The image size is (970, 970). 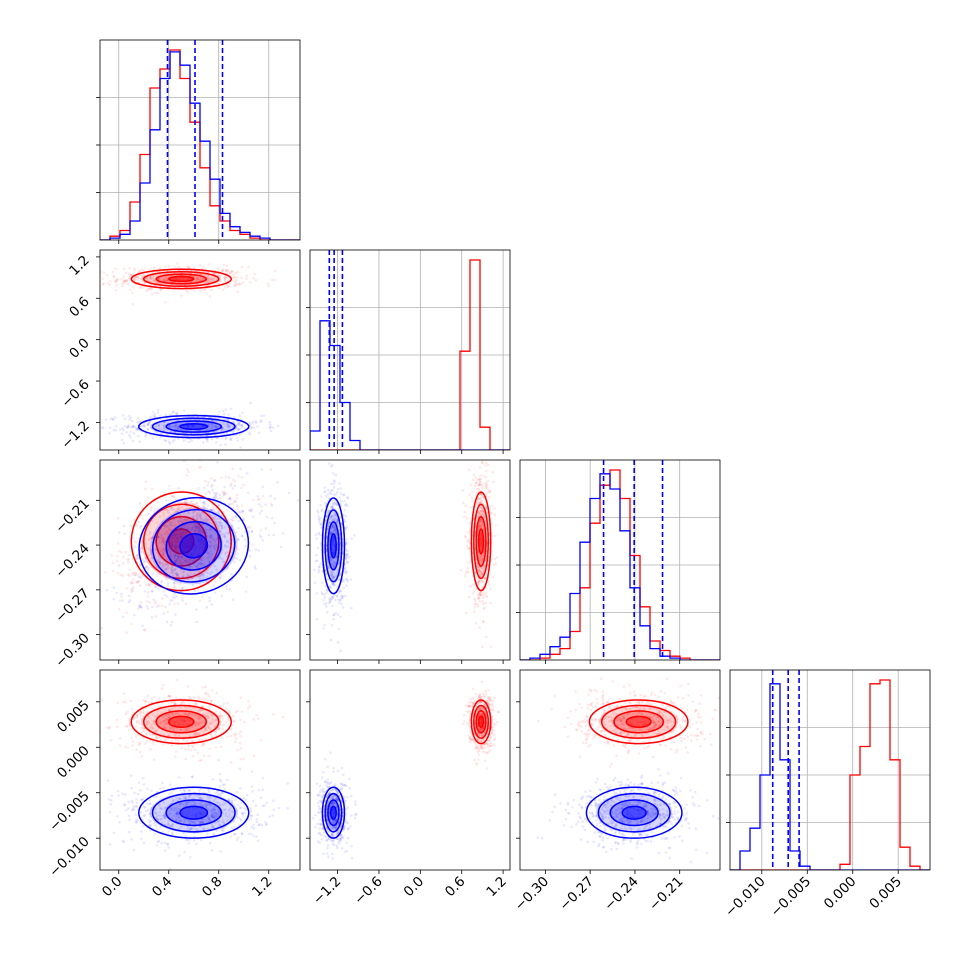 I want to click on panel-content, so click(x=620, y=560).